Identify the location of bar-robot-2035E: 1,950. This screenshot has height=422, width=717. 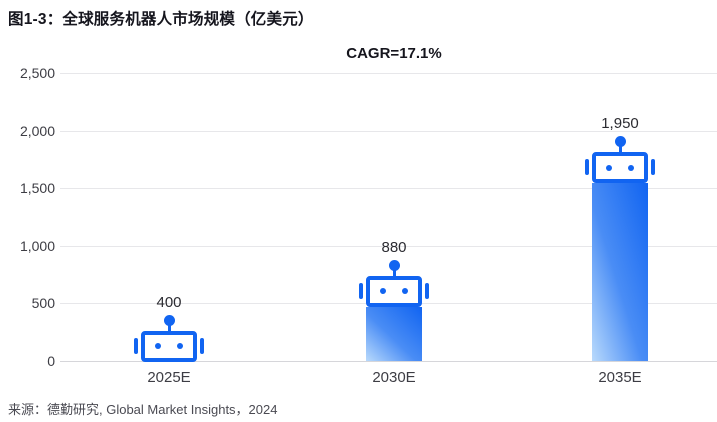
(620, 238).